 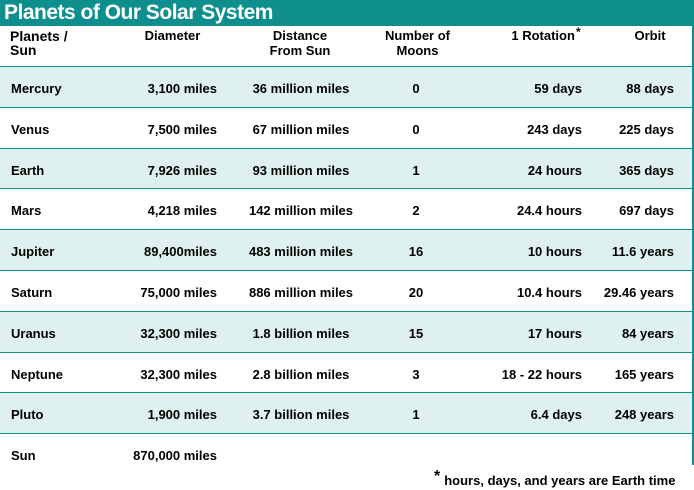 What do you see at coordinates (182, 415) in the screenshot?
I see `diameter-cell: 1,900 miles` at bounding box center [182, 415].